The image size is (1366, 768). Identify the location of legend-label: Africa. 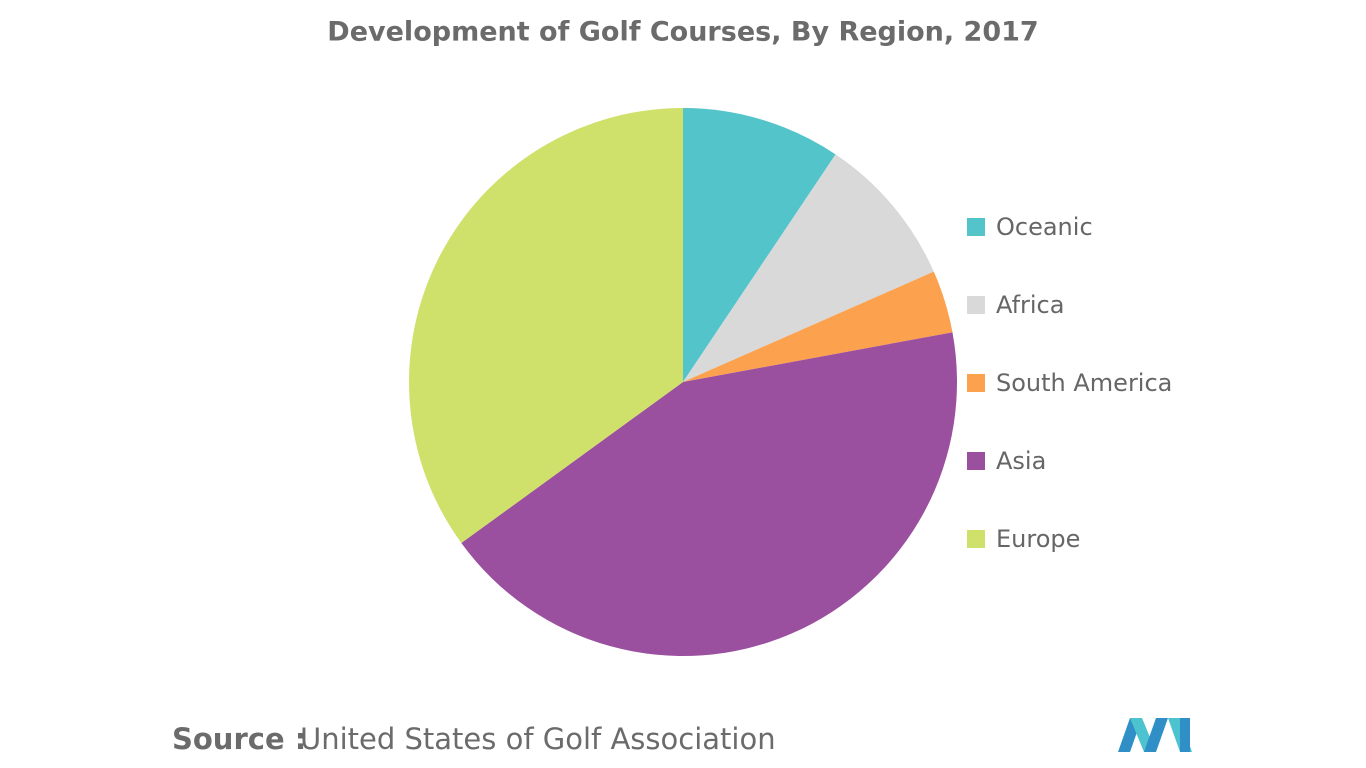
(1030, 305).